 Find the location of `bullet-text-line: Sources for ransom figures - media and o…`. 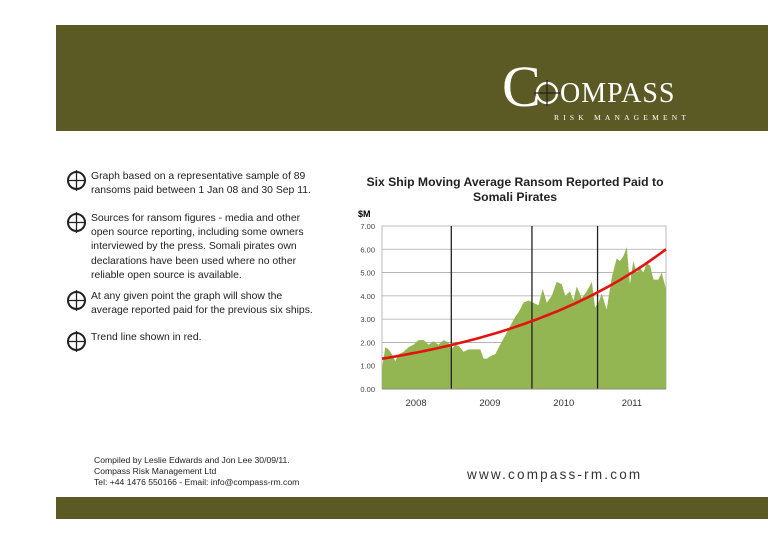

bullet-text-line: Sources for ransom figures - media and o… is located at coordinates (196, 218).